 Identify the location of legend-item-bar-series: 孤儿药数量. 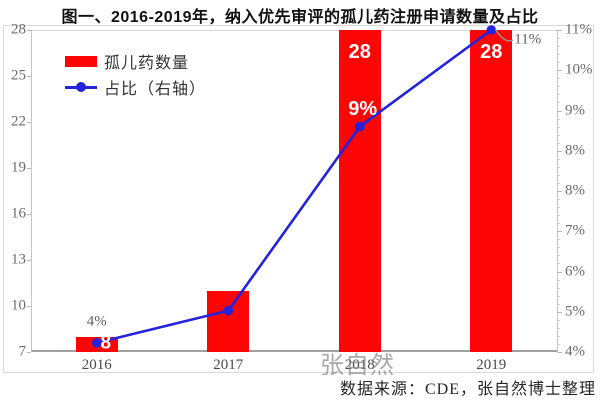
(135, 61).